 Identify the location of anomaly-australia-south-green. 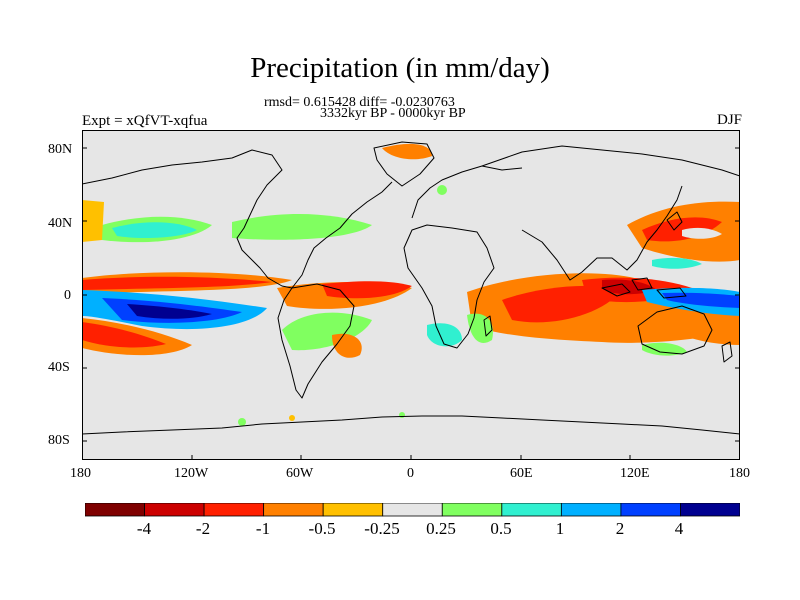
(664, 349).